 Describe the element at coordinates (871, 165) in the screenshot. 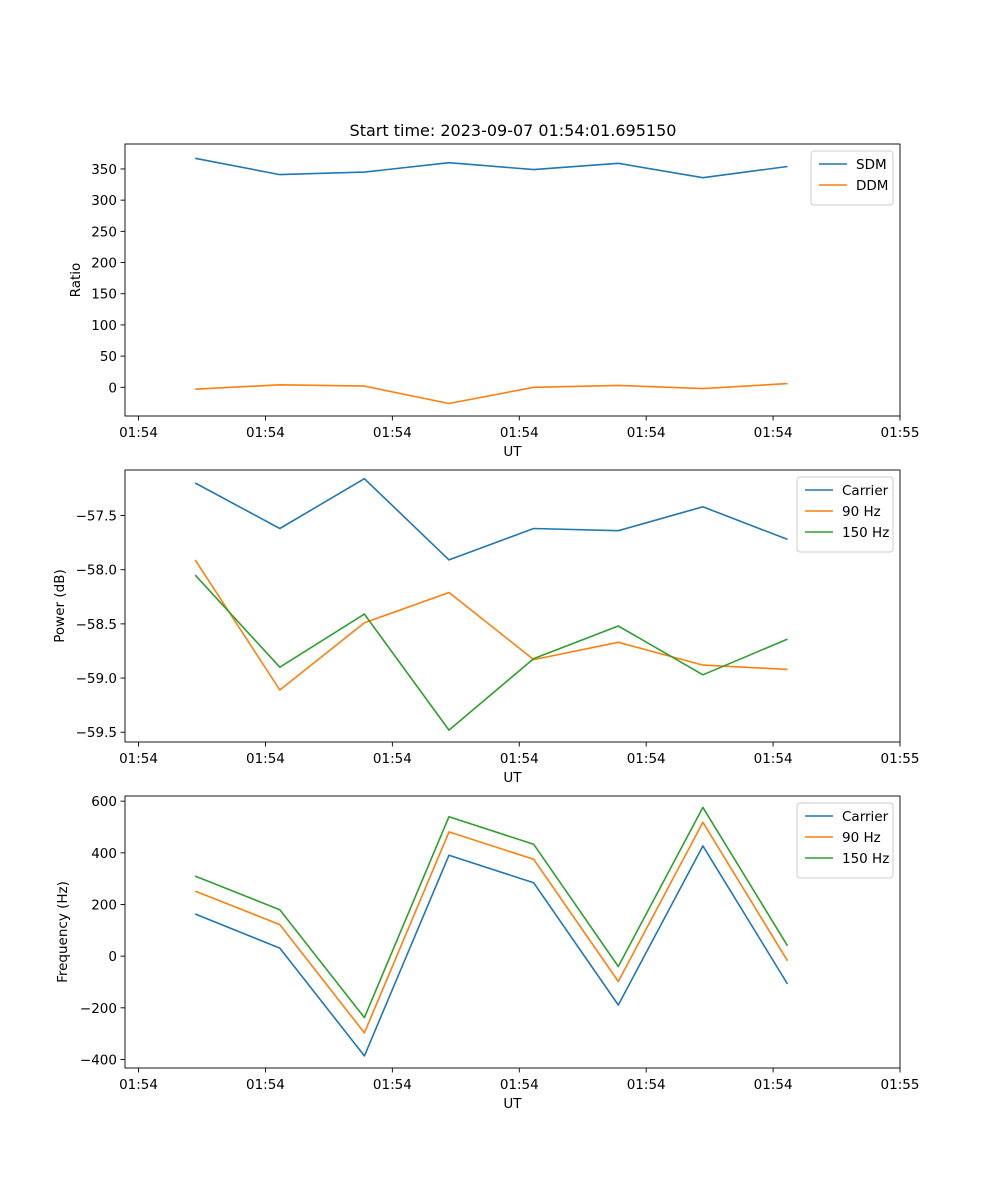

I see `legend-label-sdm: SDM` at that location.